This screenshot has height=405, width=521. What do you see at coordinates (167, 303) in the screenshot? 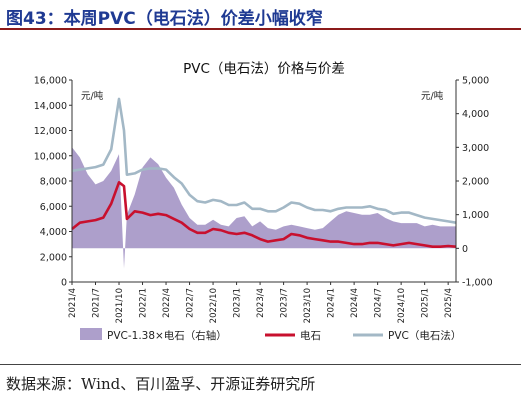
I see `x-tick-label: 2022/4` at bounding box center [167, 303].